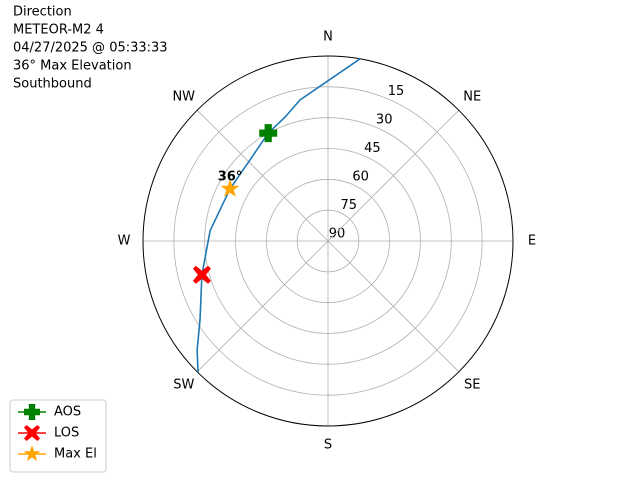 The height and width of the screenshot is (480, 640). I want to click on legend-label: AOS, so click(67, 412).